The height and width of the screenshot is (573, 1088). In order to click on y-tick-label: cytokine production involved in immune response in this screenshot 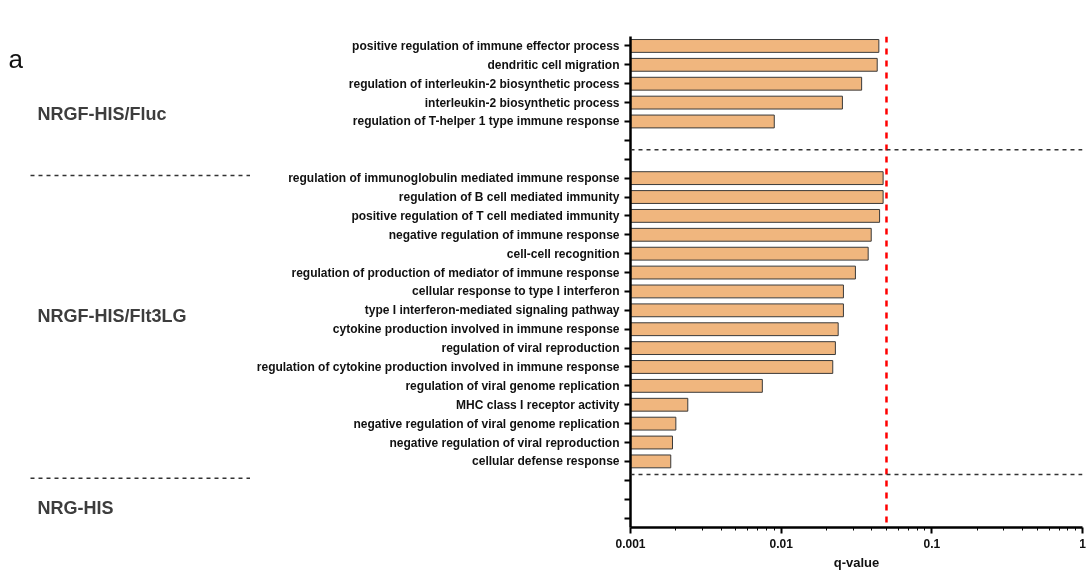, I will do `click(476, 329)`.